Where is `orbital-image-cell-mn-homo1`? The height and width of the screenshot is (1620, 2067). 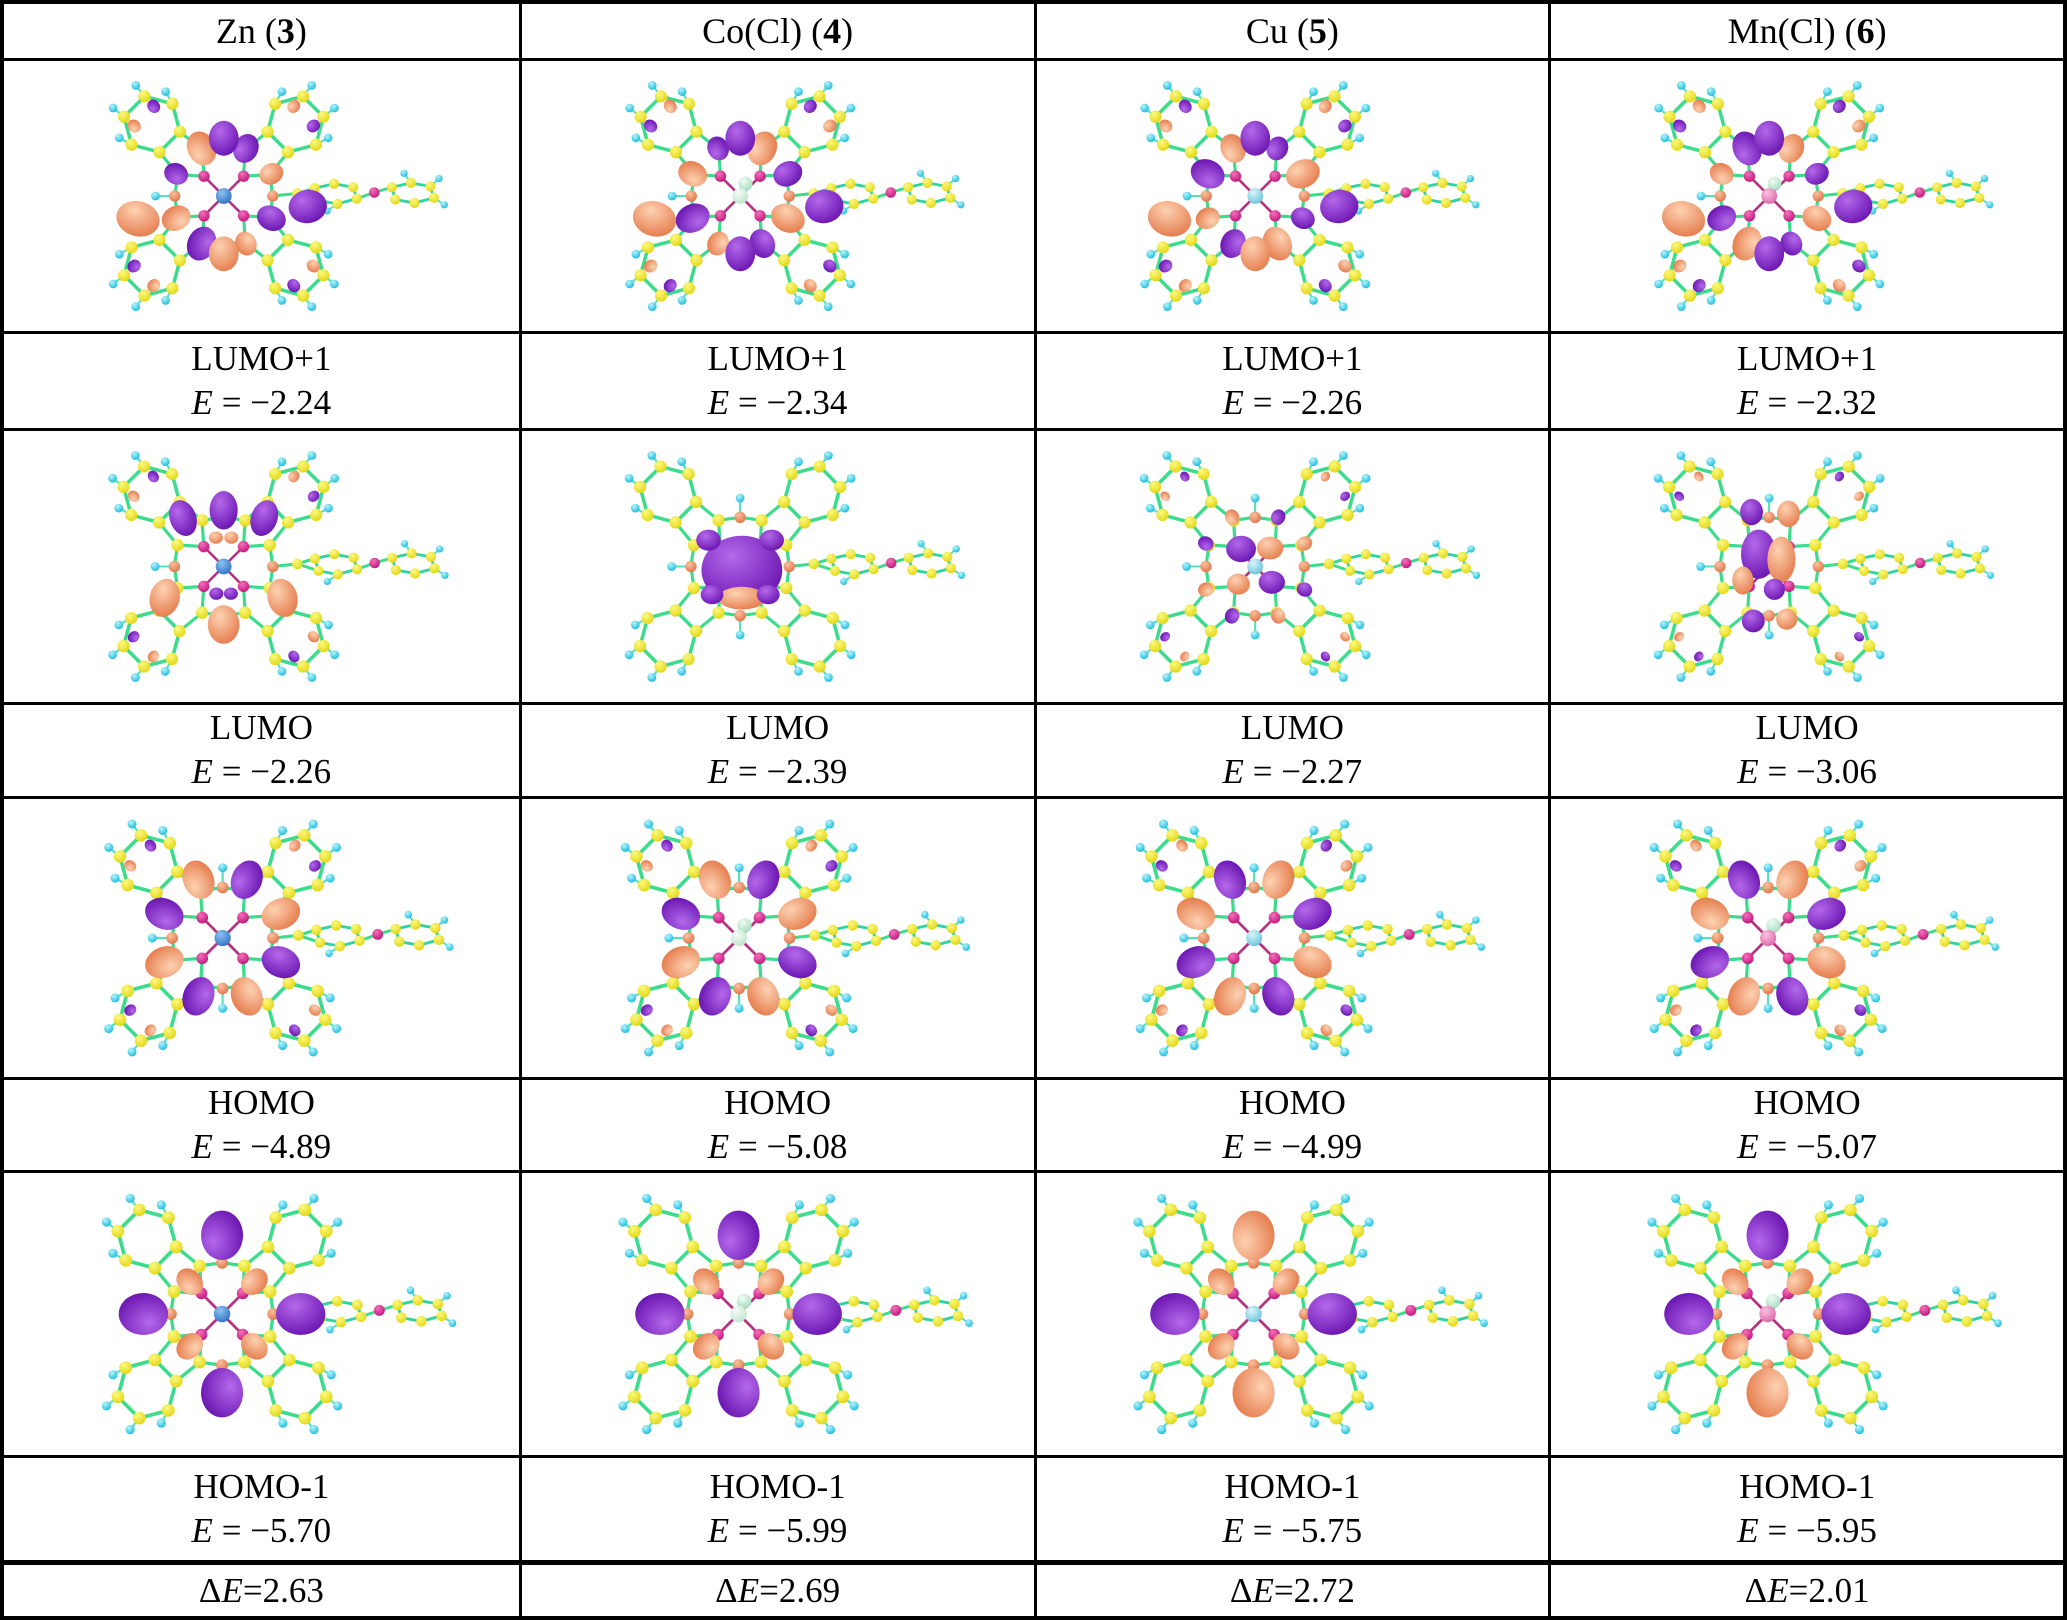
orbital-image-cell-mn-homo1 is located at coordinates (1805, 1312).